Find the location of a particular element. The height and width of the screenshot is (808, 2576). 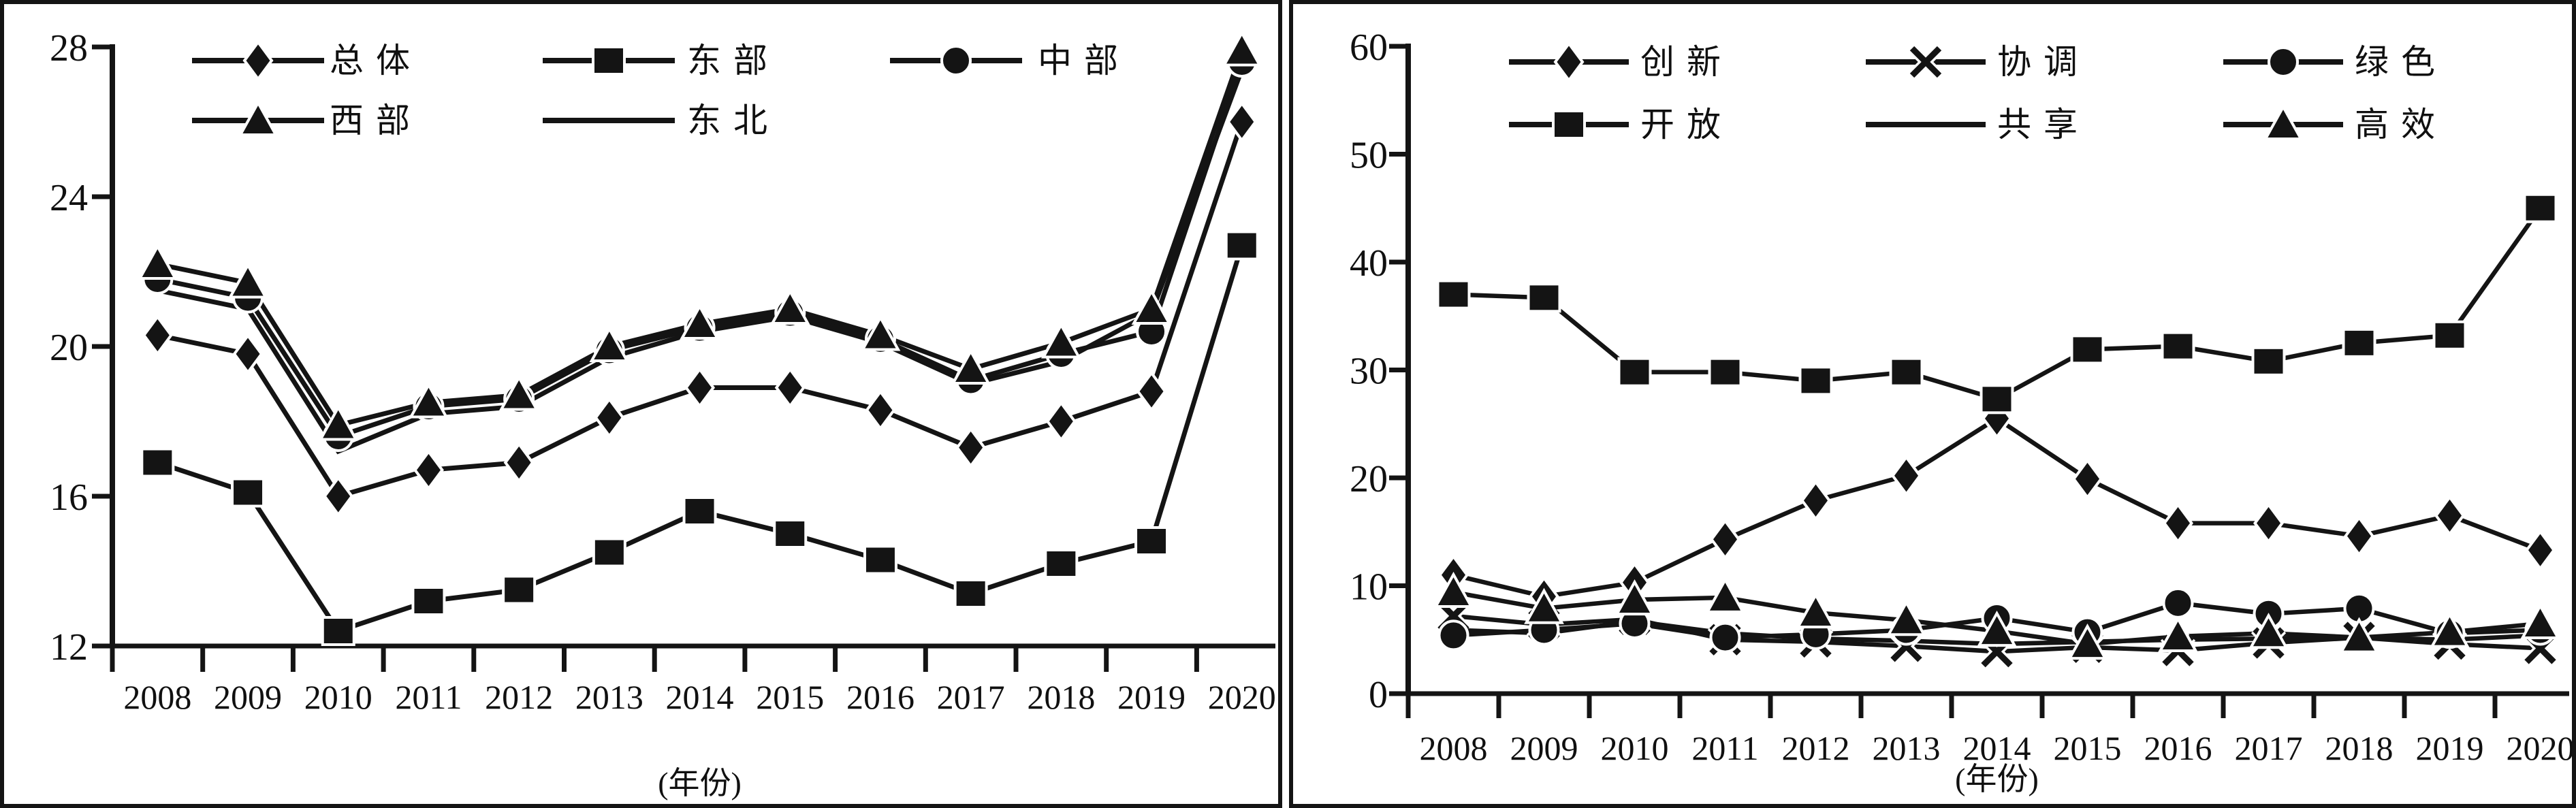

y-tick-label: 0 is located at coordinates (1378, 695).